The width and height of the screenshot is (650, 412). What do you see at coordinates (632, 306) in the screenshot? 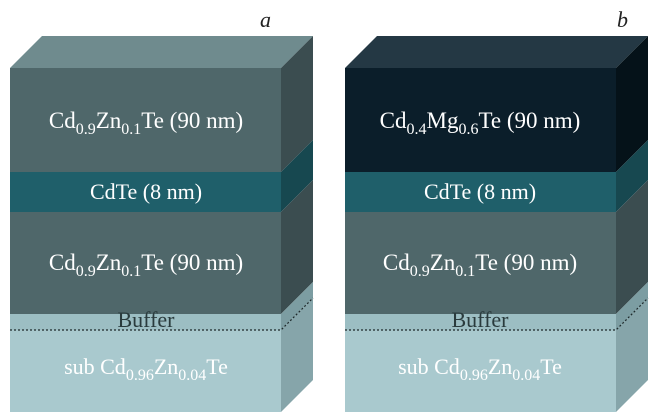
I see `stack-b-side-buffer-layer` at bounding box center [632, 306].